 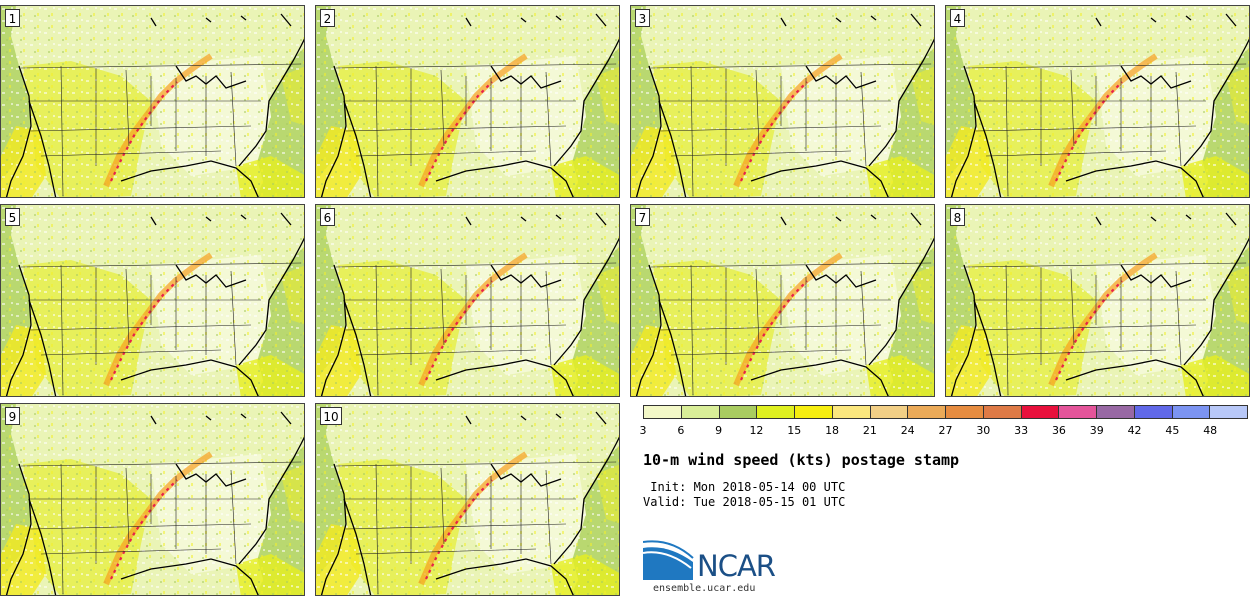 I want to click on panel-5: 5, so click(x=152, y=300).